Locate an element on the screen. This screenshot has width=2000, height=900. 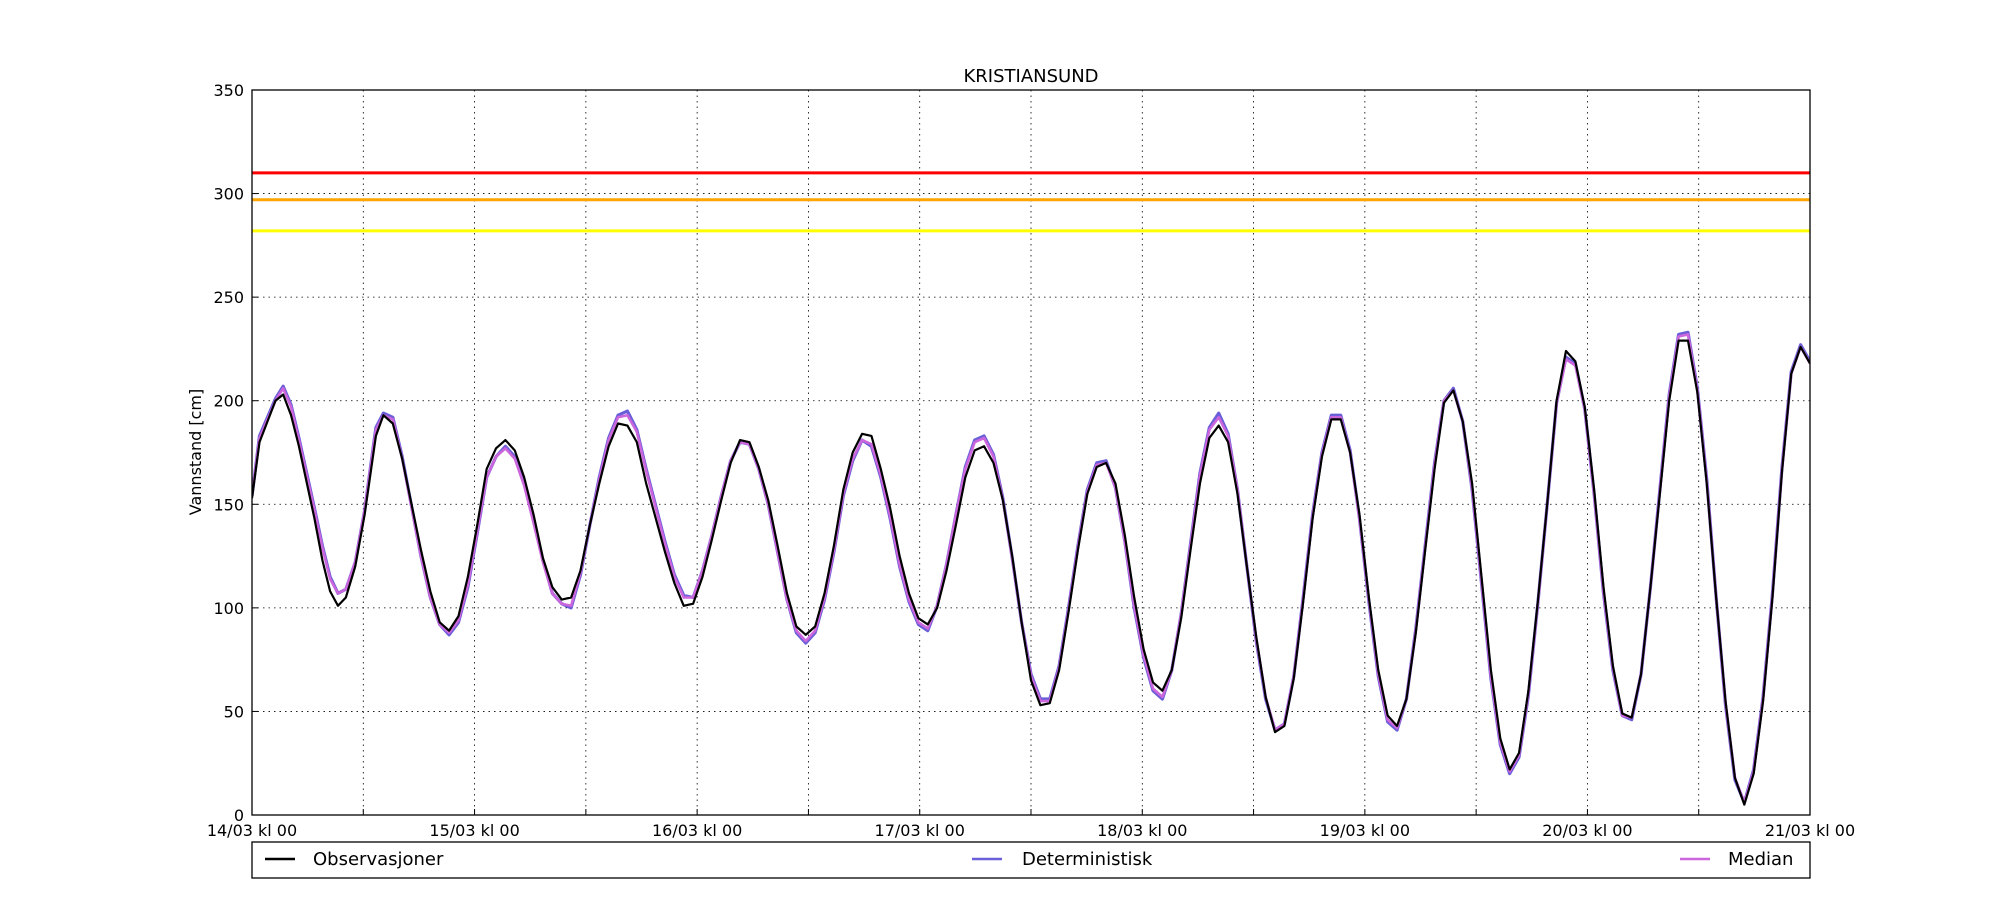
threshold-lines is located at coordinates (1031, 202).